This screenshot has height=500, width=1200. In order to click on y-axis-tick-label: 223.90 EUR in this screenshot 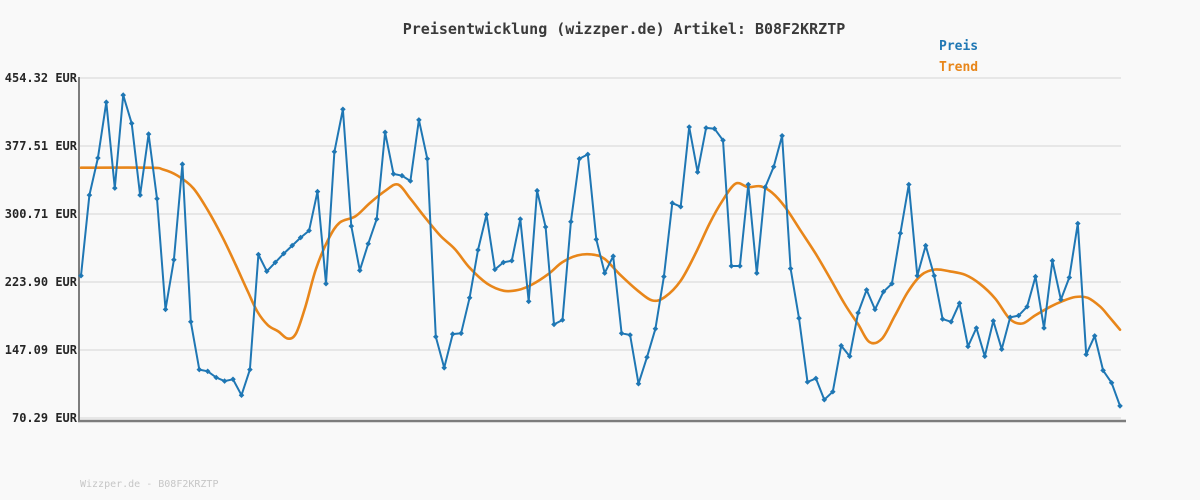, I will do `click(40, 282)`.